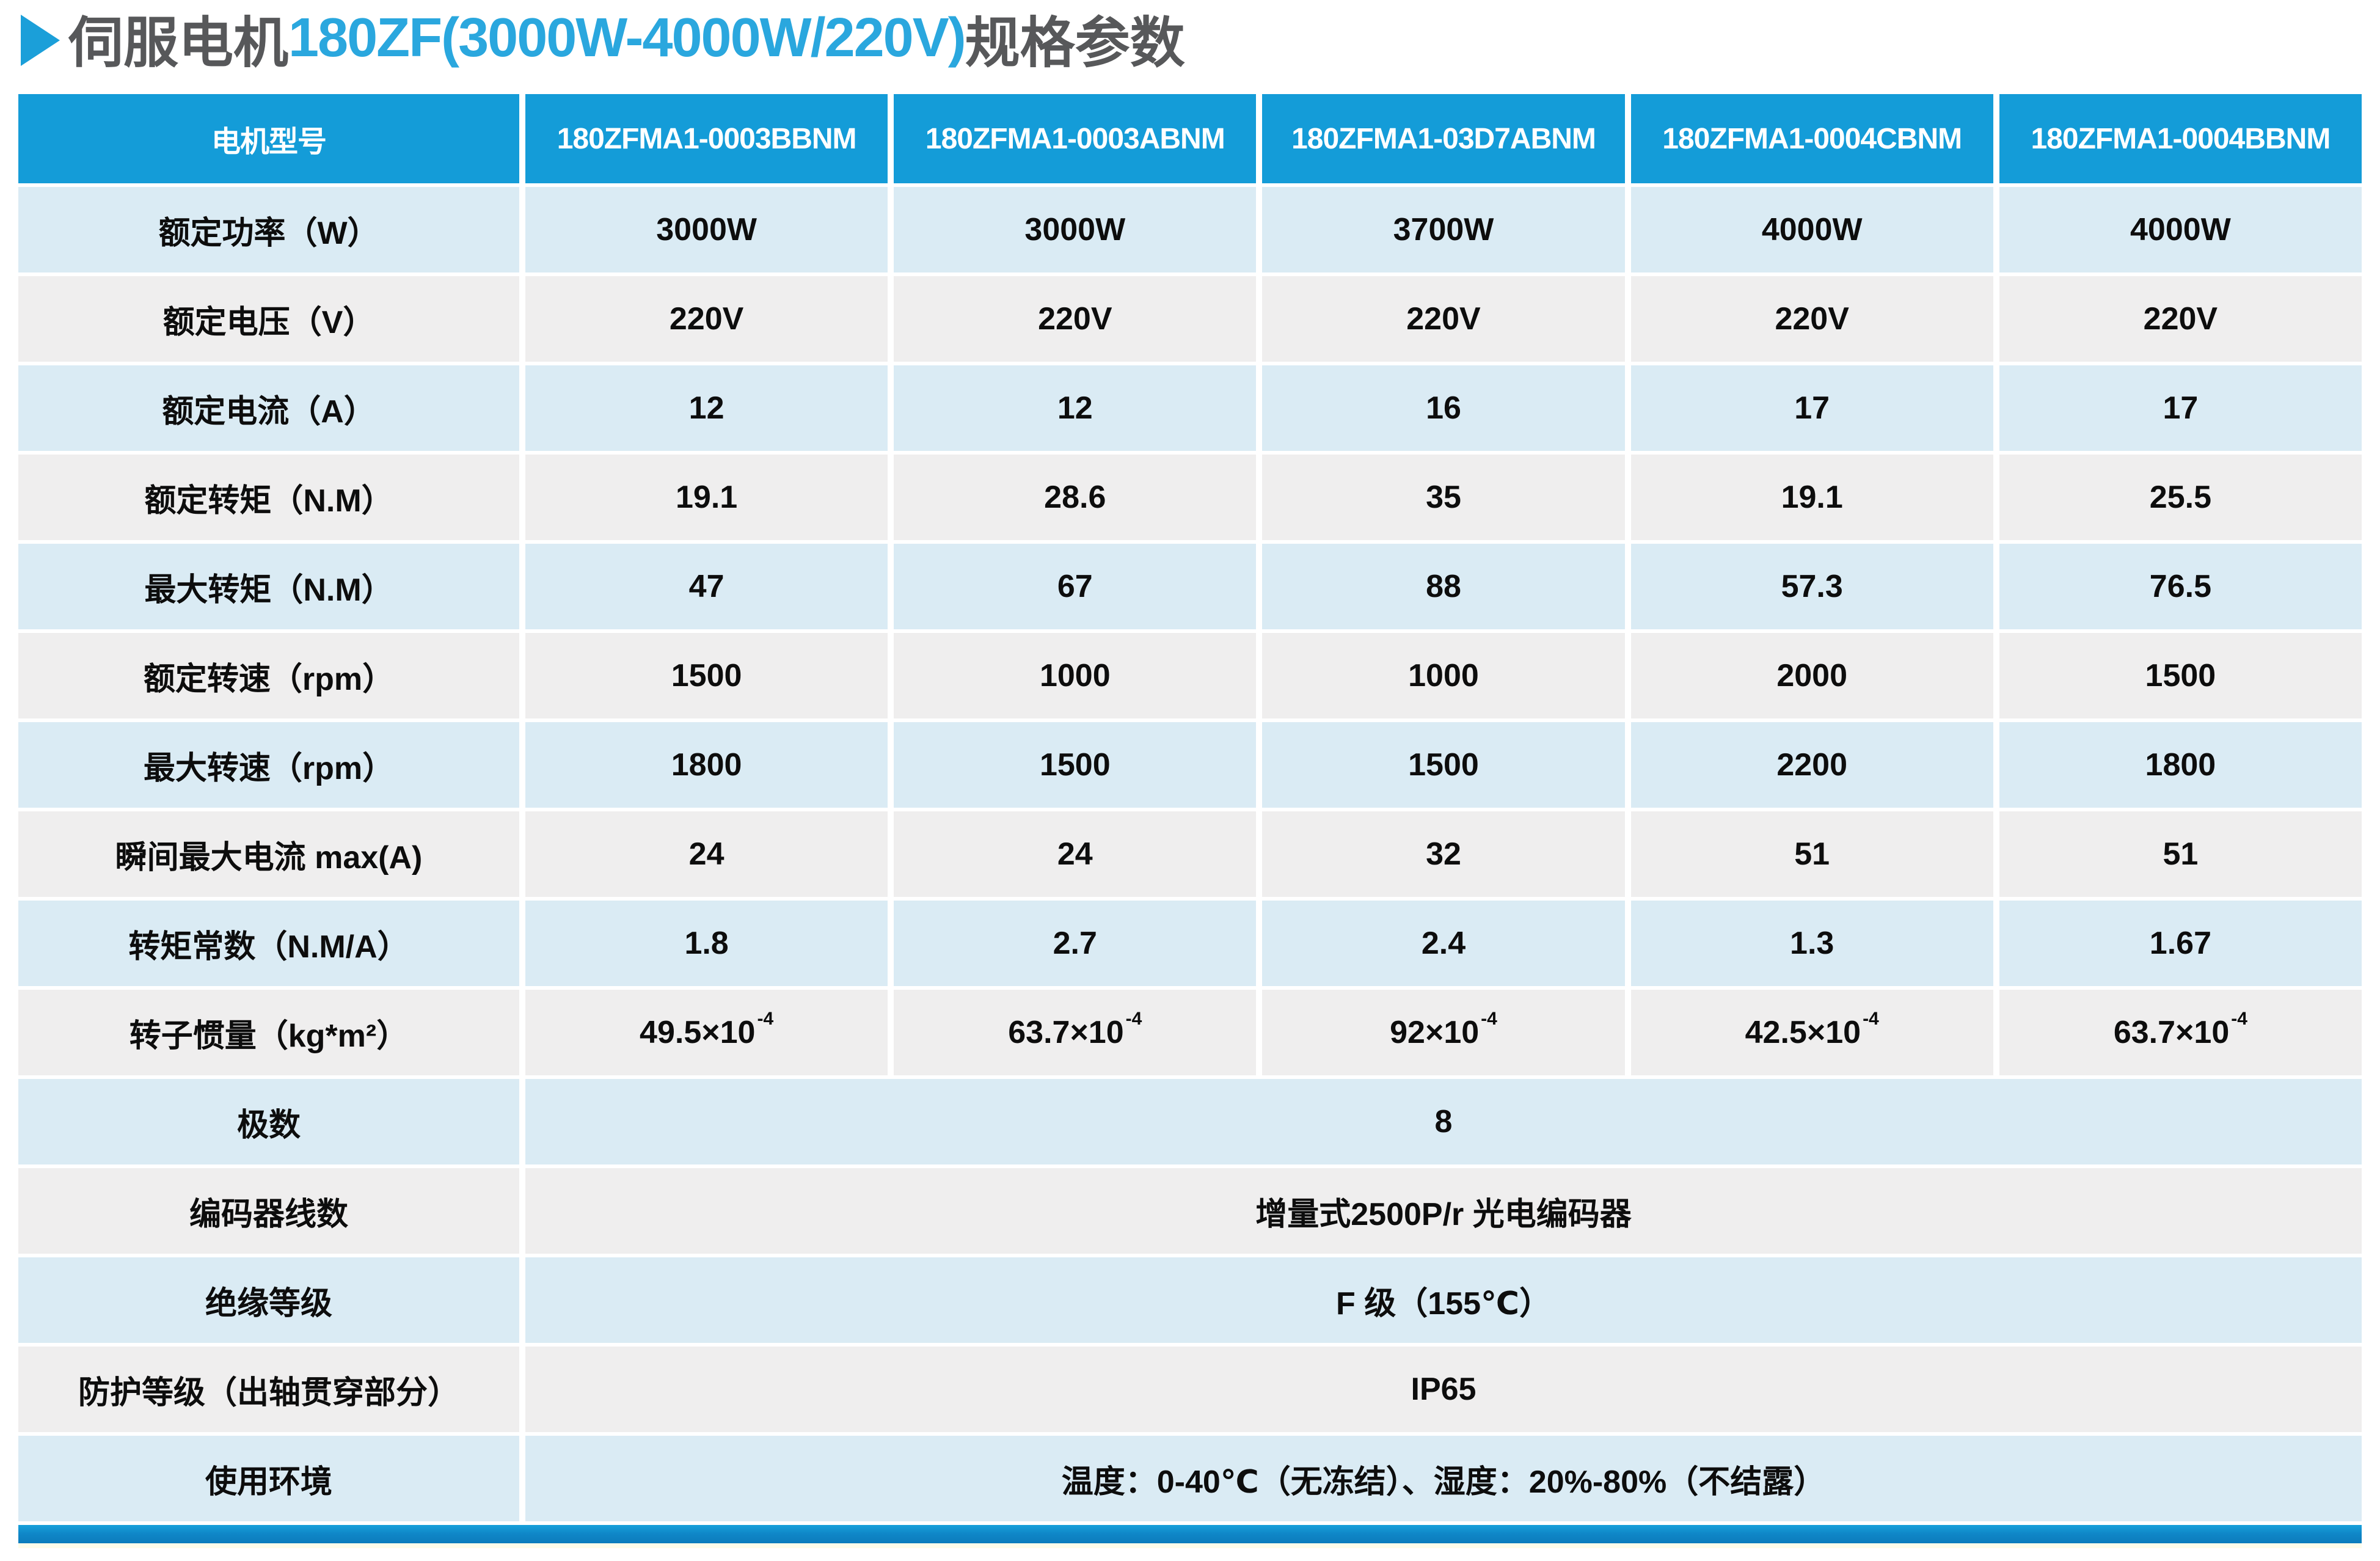 This screenshot has height=1561, width=2380. I want to click on value-torque-constant-5: 1.67, so click(2180, 944).